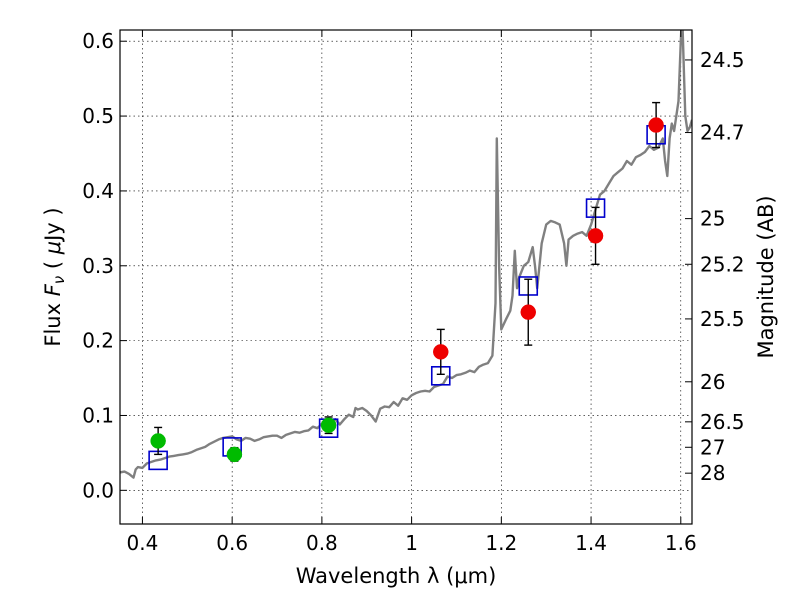  What do you see at coordinates (53, 248) in the screenshot?
I see `y-axis-label-part: μ` at bounding box center [53, 248].